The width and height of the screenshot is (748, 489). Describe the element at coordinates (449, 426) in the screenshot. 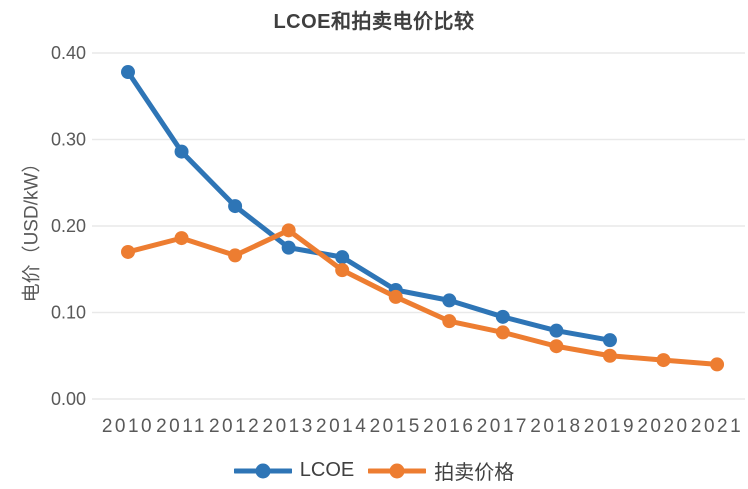

I see `x-tick-label: 2016` at that location.